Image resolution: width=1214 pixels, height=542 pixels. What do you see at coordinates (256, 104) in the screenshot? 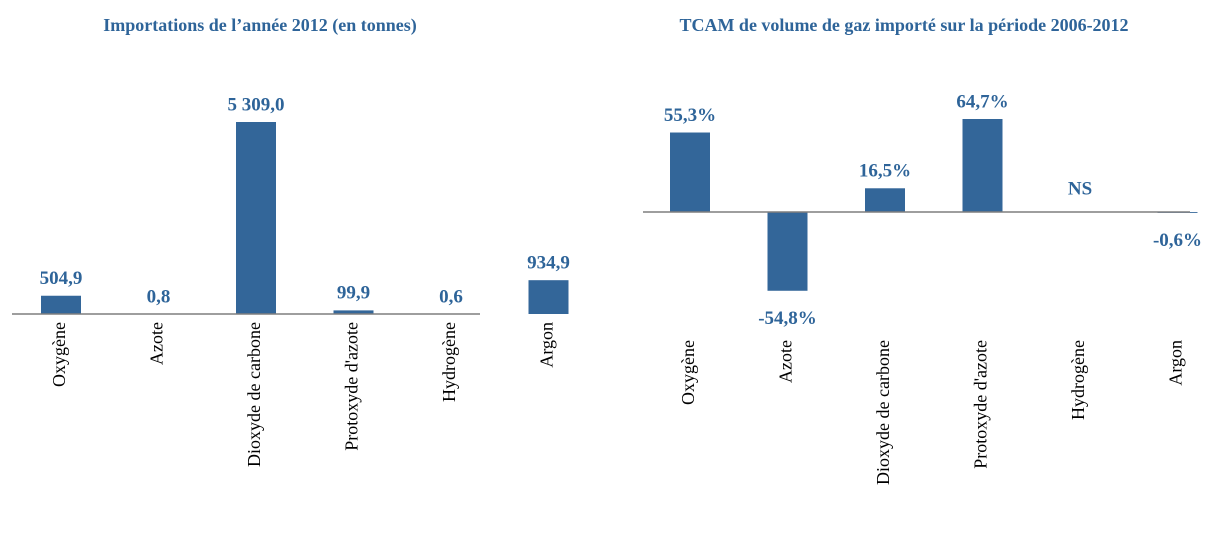
I see `value-label: 5 309,0` at bounding box center [256, 104].